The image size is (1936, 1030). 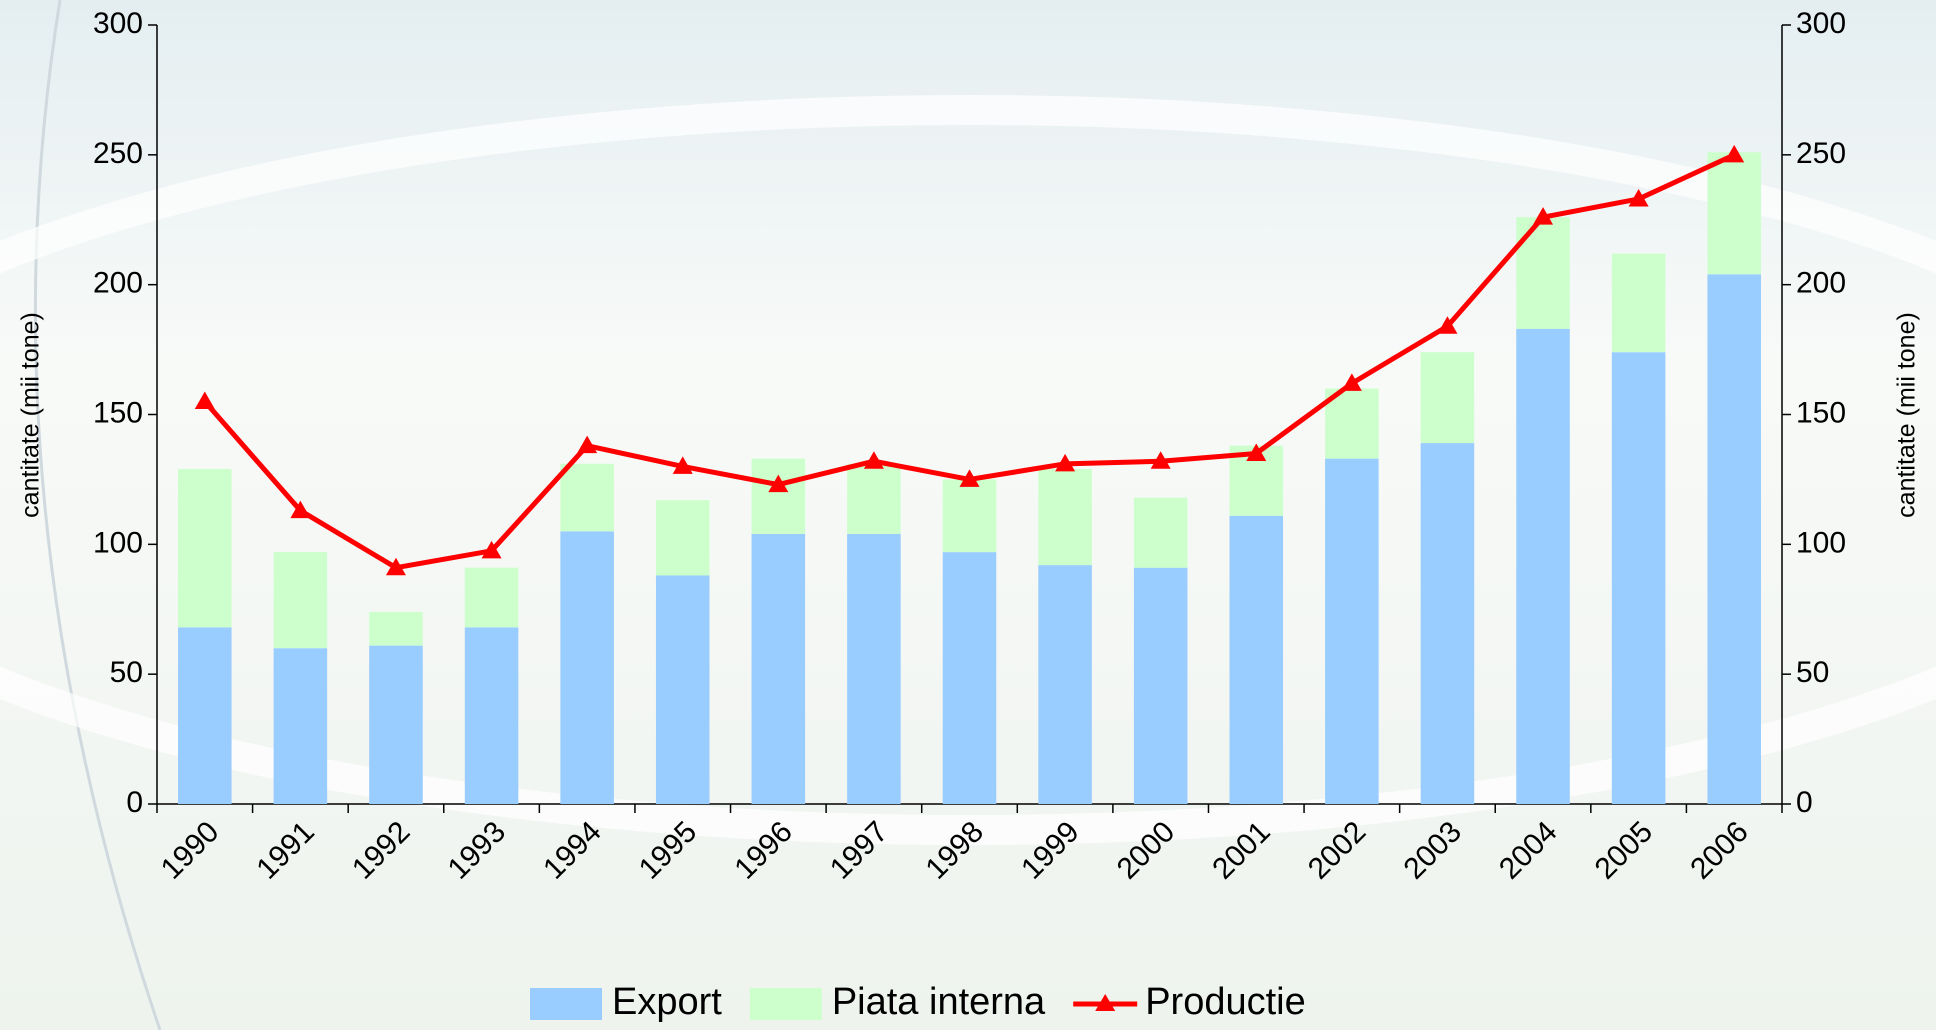 What do you see at coordinates (118, 542) in the screenshot?
I see `y-tick-label: 100` at bounding box center [118, 542].